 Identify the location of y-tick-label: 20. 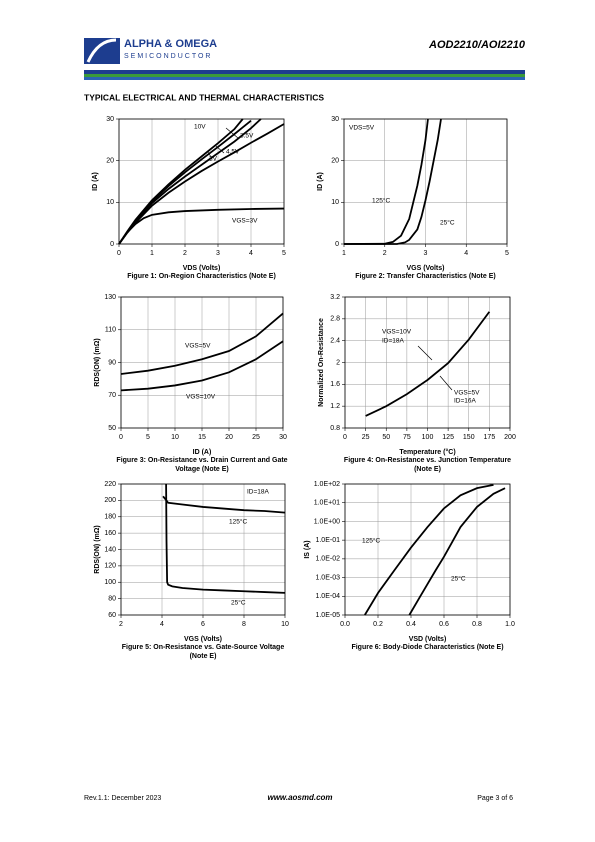
(335, 161).